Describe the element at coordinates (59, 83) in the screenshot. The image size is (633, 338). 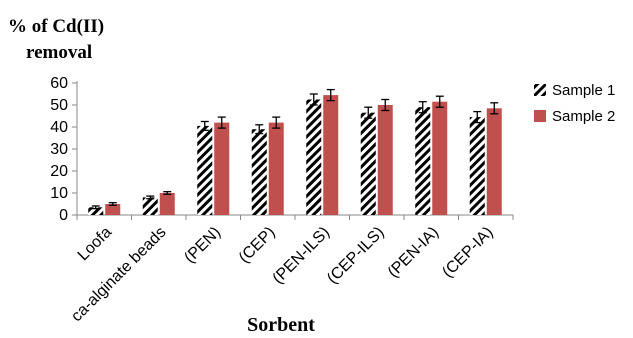
I see `y-tick-label: 60` at that location.